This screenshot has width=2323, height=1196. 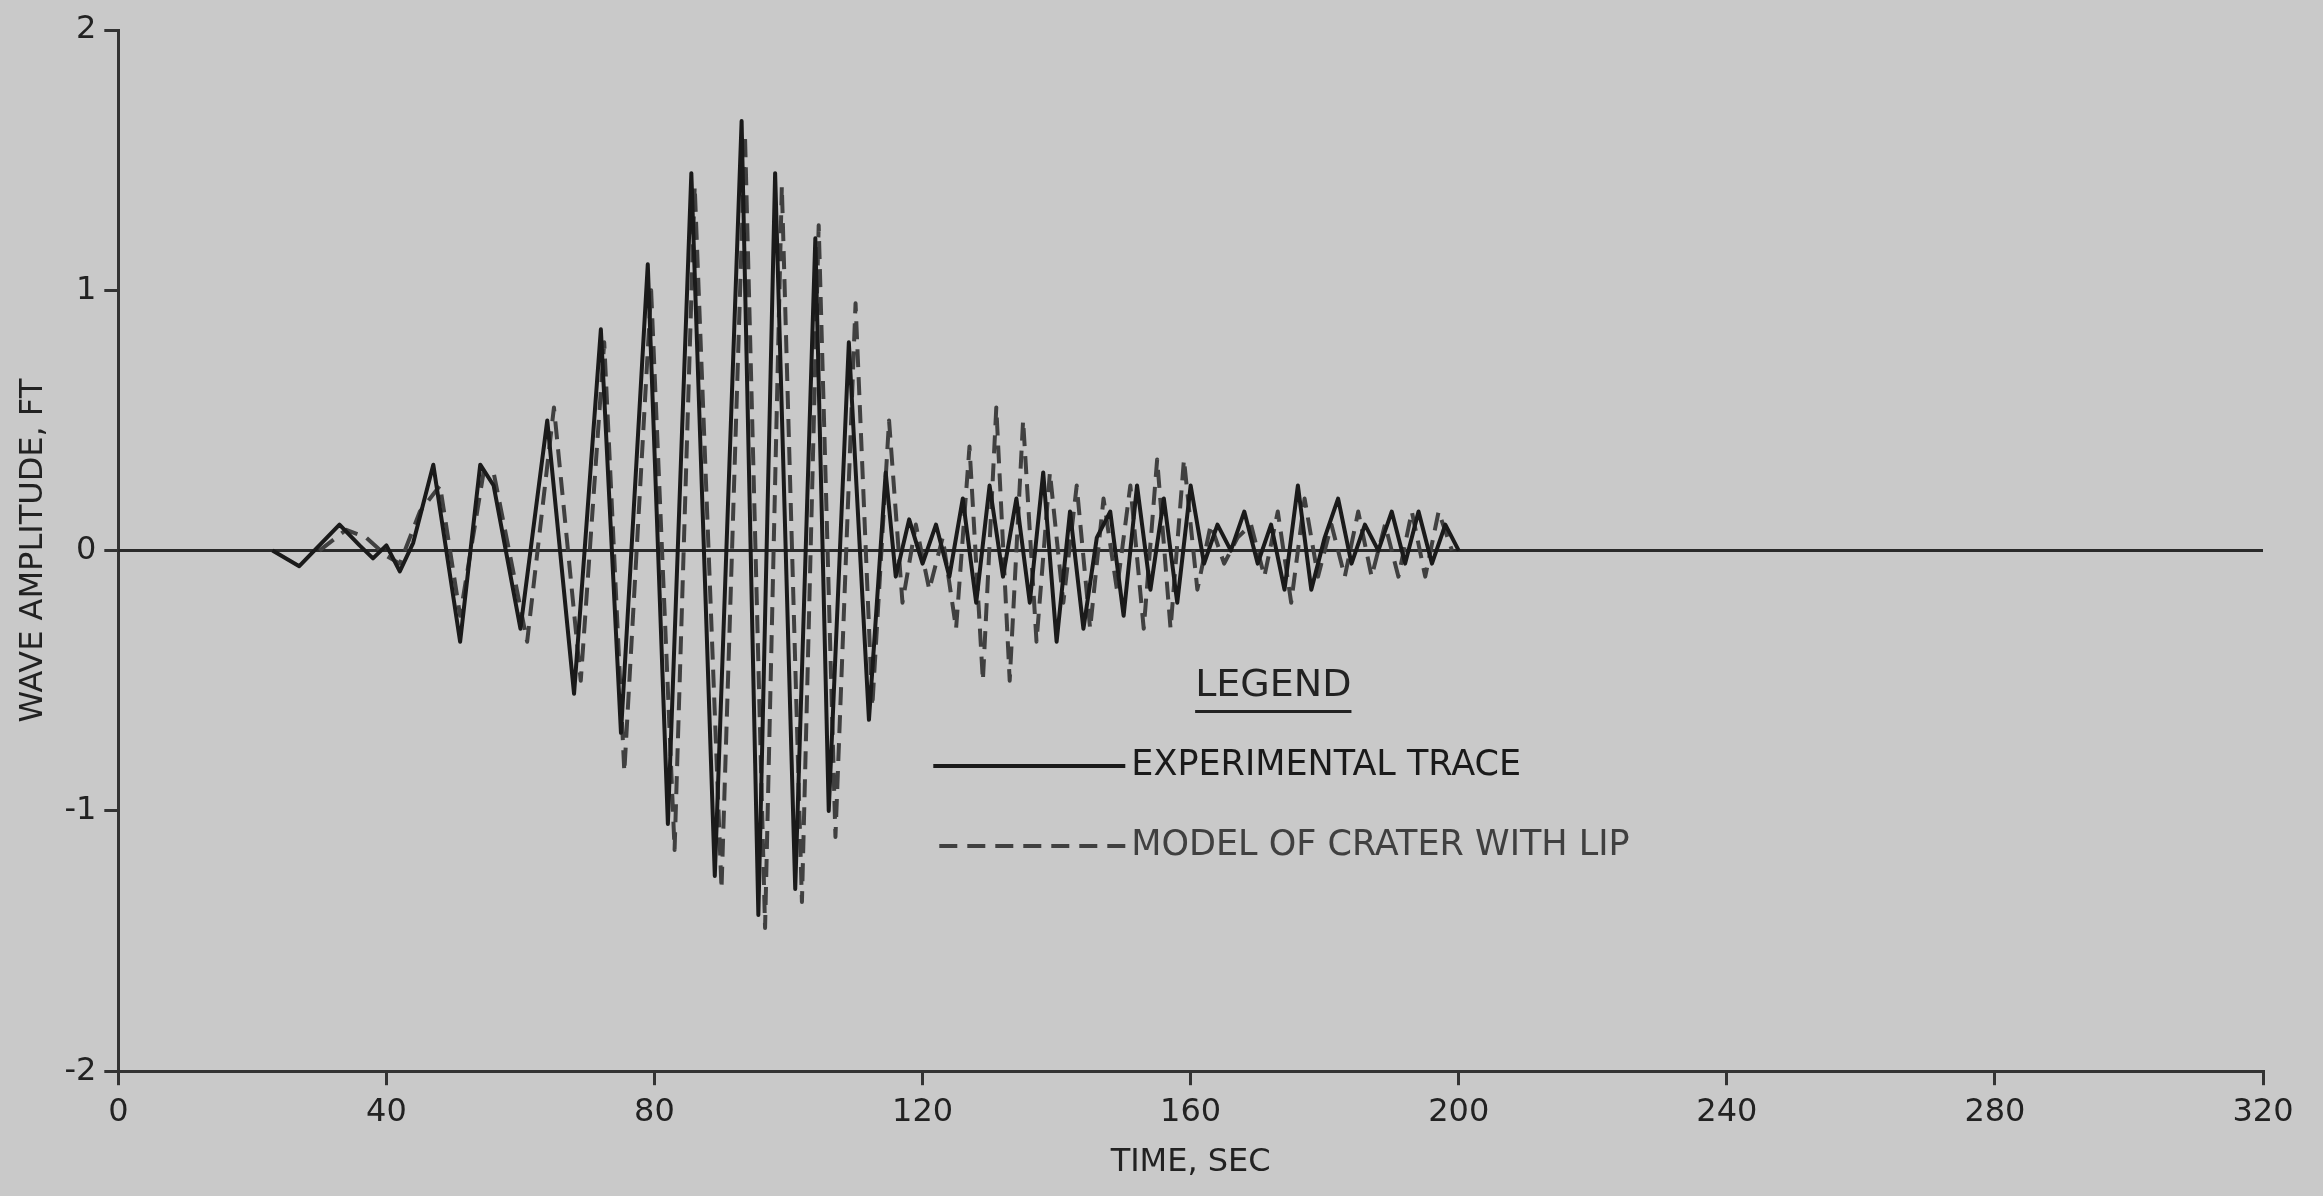 I want to click on x-tick-label: 160, so click(x=1191, y=1109).